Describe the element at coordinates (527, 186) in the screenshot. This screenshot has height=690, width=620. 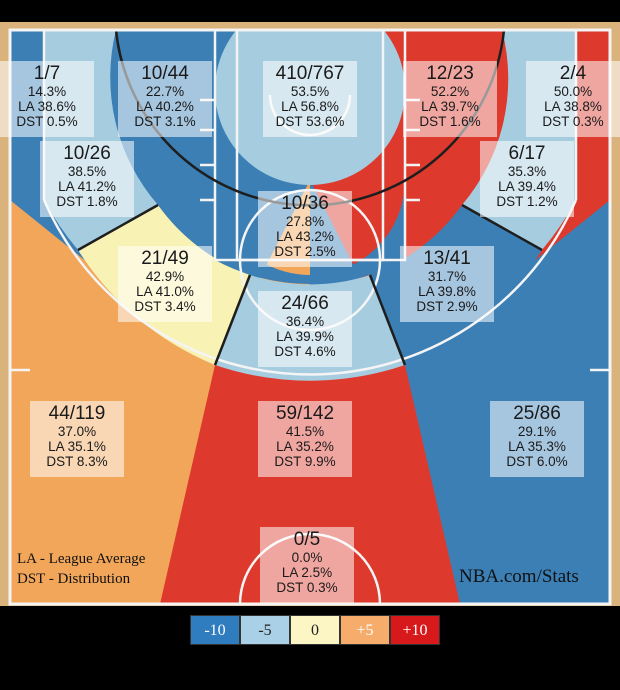
I see `zone-la: LA 39.4%` at that location.